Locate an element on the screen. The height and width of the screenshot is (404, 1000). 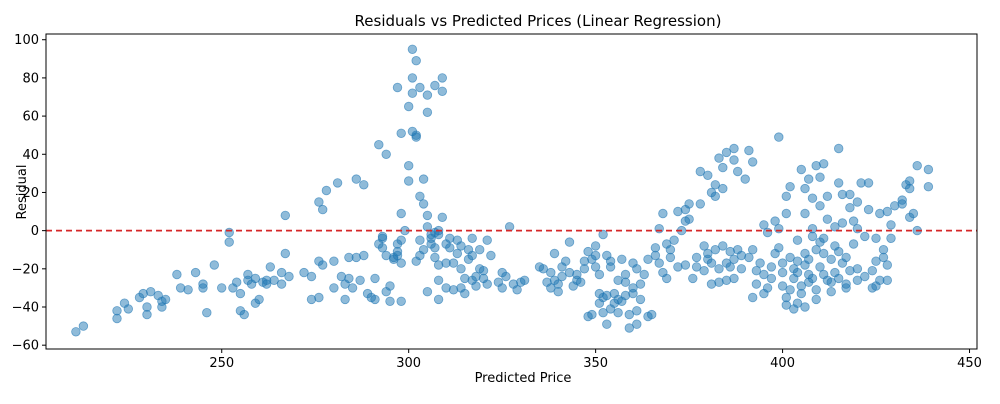
y-tick-label: 100 is located at coordinates (26, 40).